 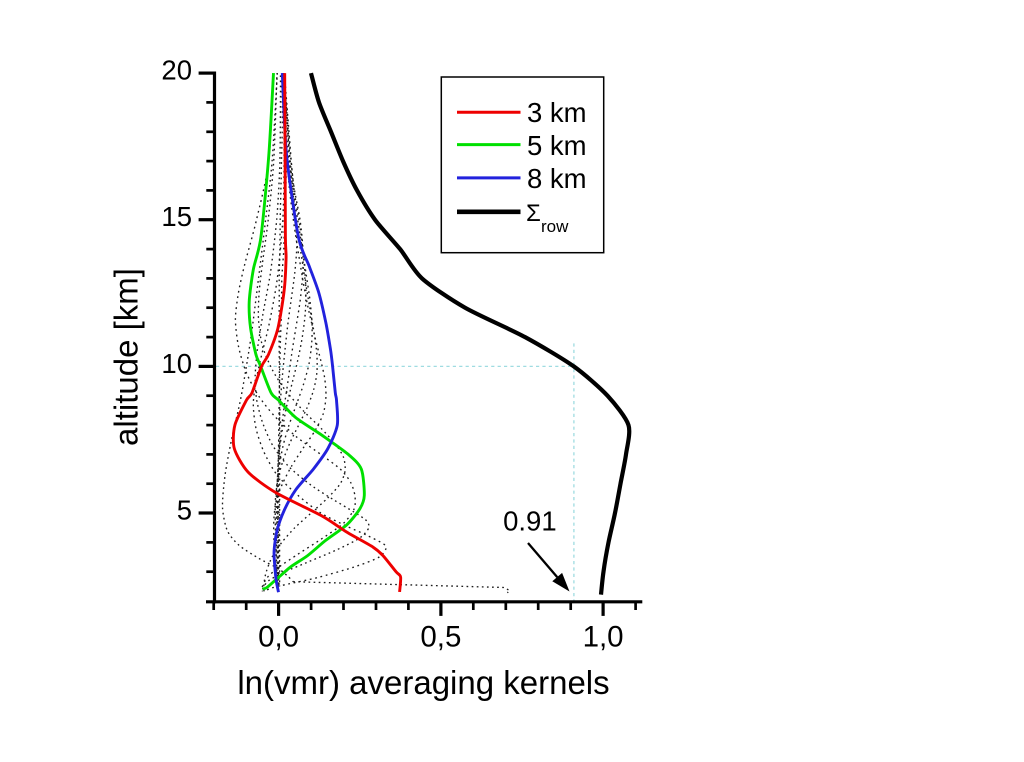 I want to click on svg-text: 0.91, so click(x=530, y=520).